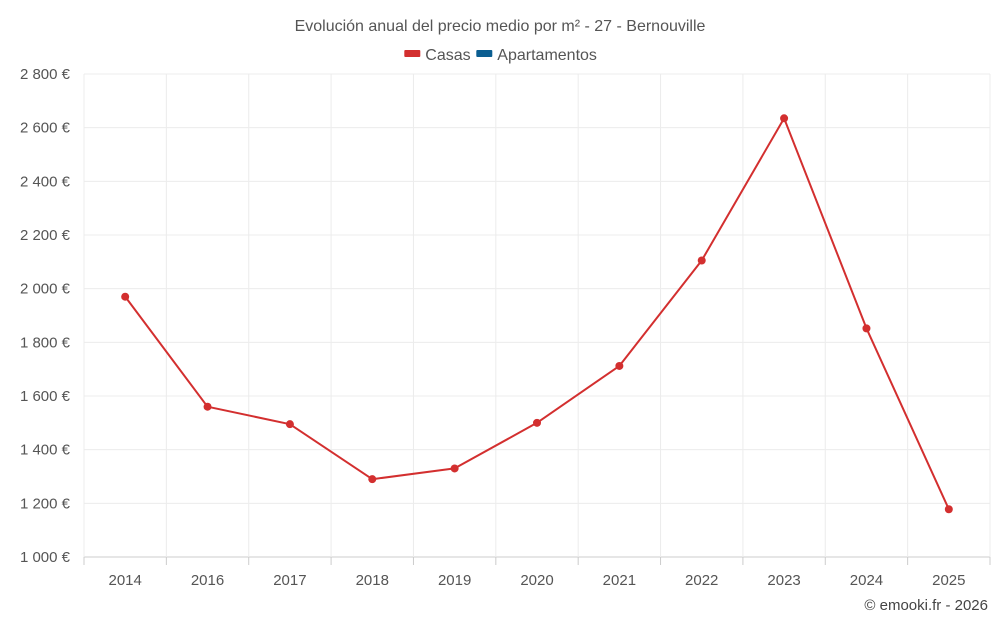 The image size is (1000, 625). I want to click on y-tick-label: 2 400 €, so click(45, 181).